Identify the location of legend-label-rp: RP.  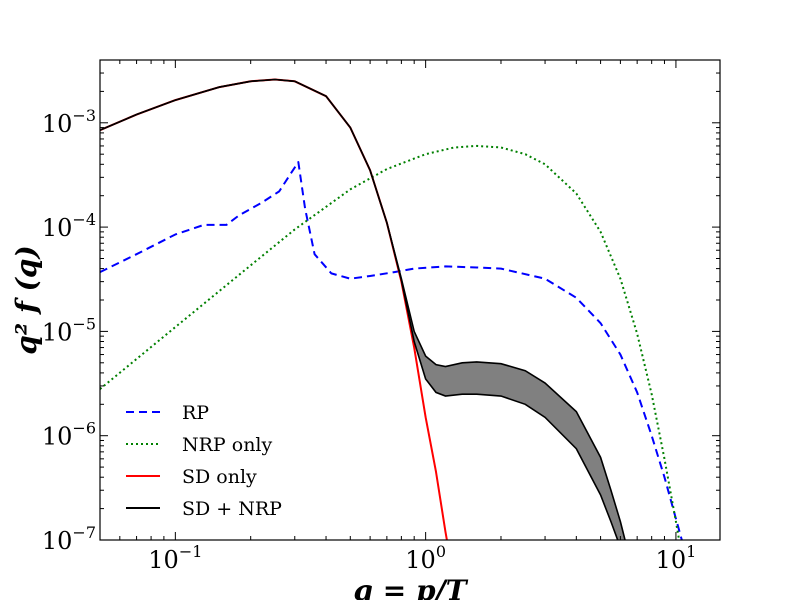
(195, 413).